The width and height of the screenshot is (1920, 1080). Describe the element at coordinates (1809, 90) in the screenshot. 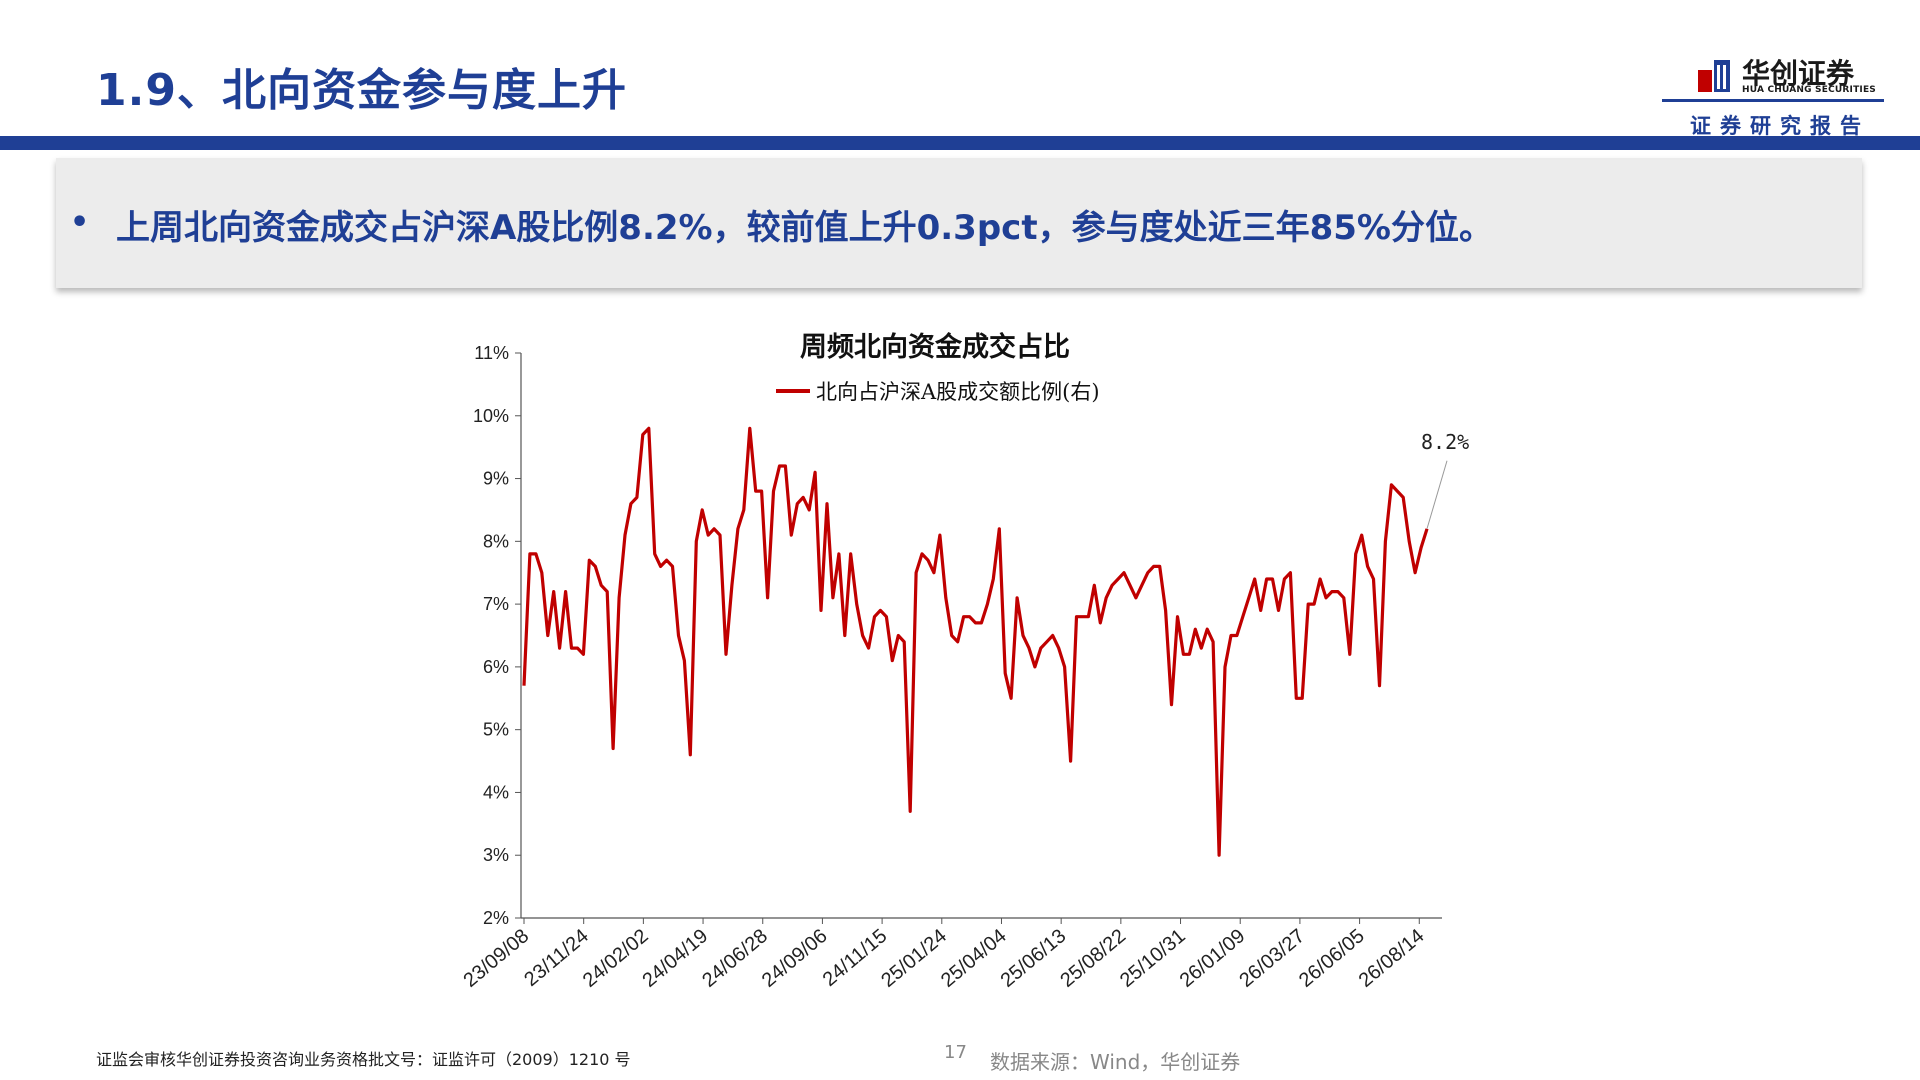

I see `logo-english-name: HUA CHUANG SECURITIES` at that location.